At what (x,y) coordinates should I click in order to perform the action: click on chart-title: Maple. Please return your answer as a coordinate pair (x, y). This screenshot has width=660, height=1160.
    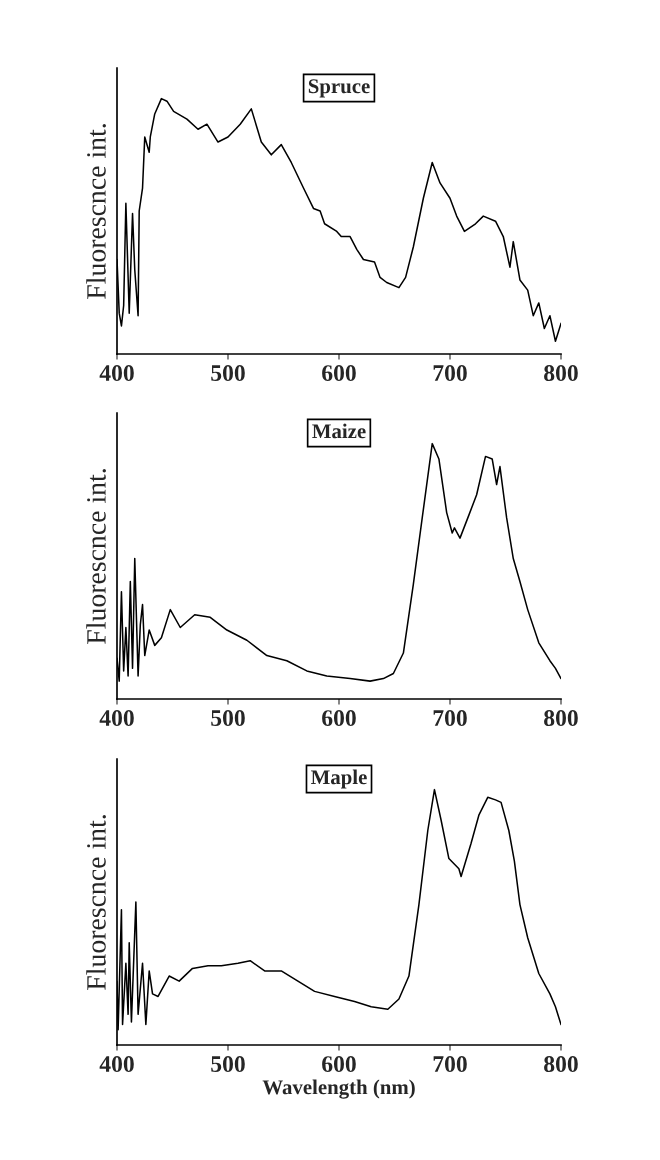
    Looking at the image, I should click on (339, 779).